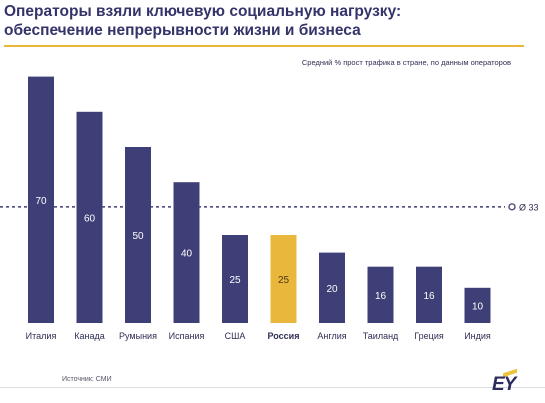 This screenshot has height=403, width=545. What do you see at coordinates (512, 207) in the screenshot?
I see `average-marker-icon` at bounding box center [512, 207].